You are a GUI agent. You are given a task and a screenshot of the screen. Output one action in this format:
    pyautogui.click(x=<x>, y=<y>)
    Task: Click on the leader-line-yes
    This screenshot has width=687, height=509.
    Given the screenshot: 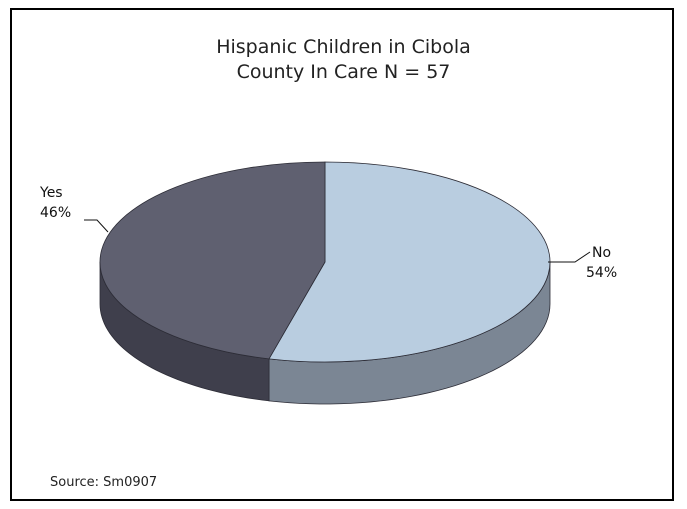 What is the action you would take?
    pyautogui.click(x=96, y=226)
    